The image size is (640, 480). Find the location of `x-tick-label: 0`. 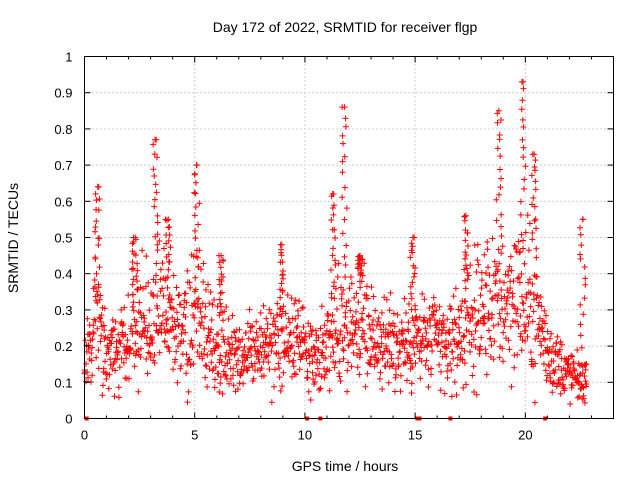

x-tick-label: 0 is located at coordinates (84, 435).